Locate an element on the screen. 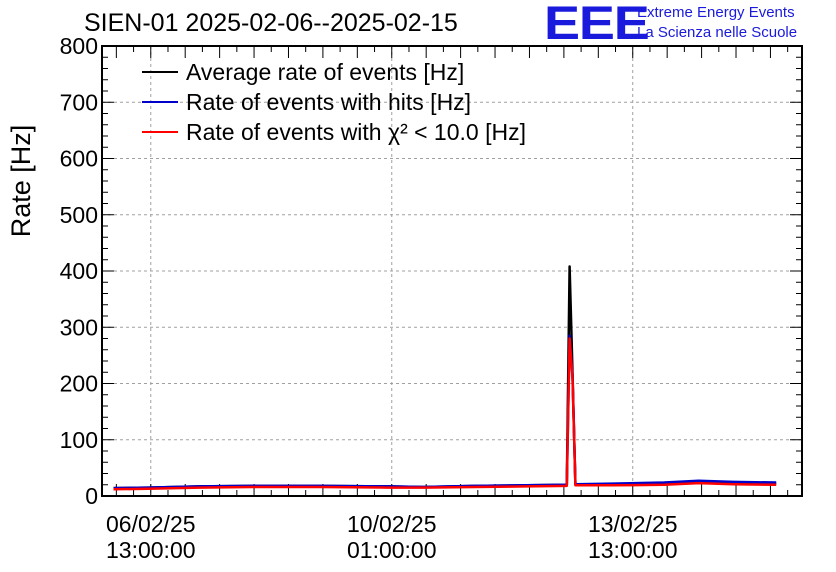  x-tick-label-date: 10/02/25 is located at coordinates (392, 524).